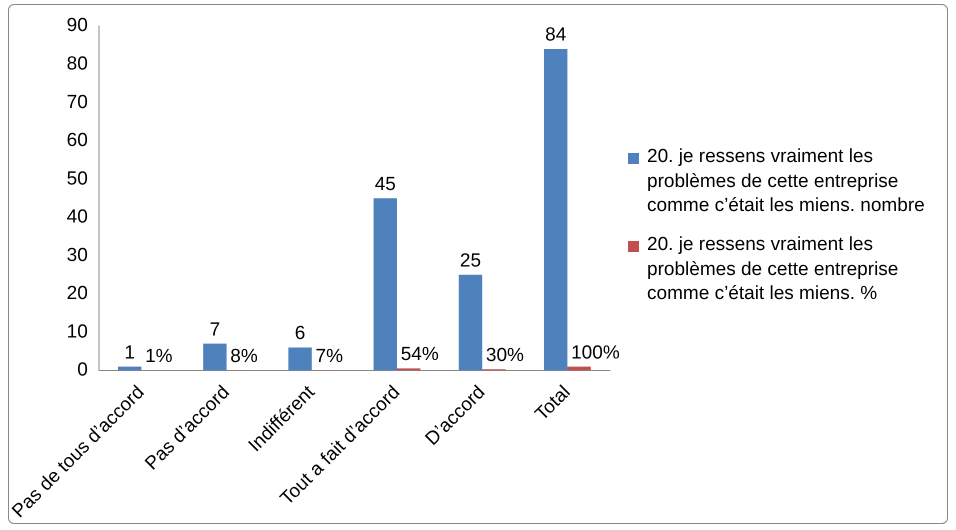 The height and width of the screenshot is (530, 956). What do you see at coordinates (505, 355) in the screenshot?
I see `data-label: 30%` at bounding box center [505, 355].